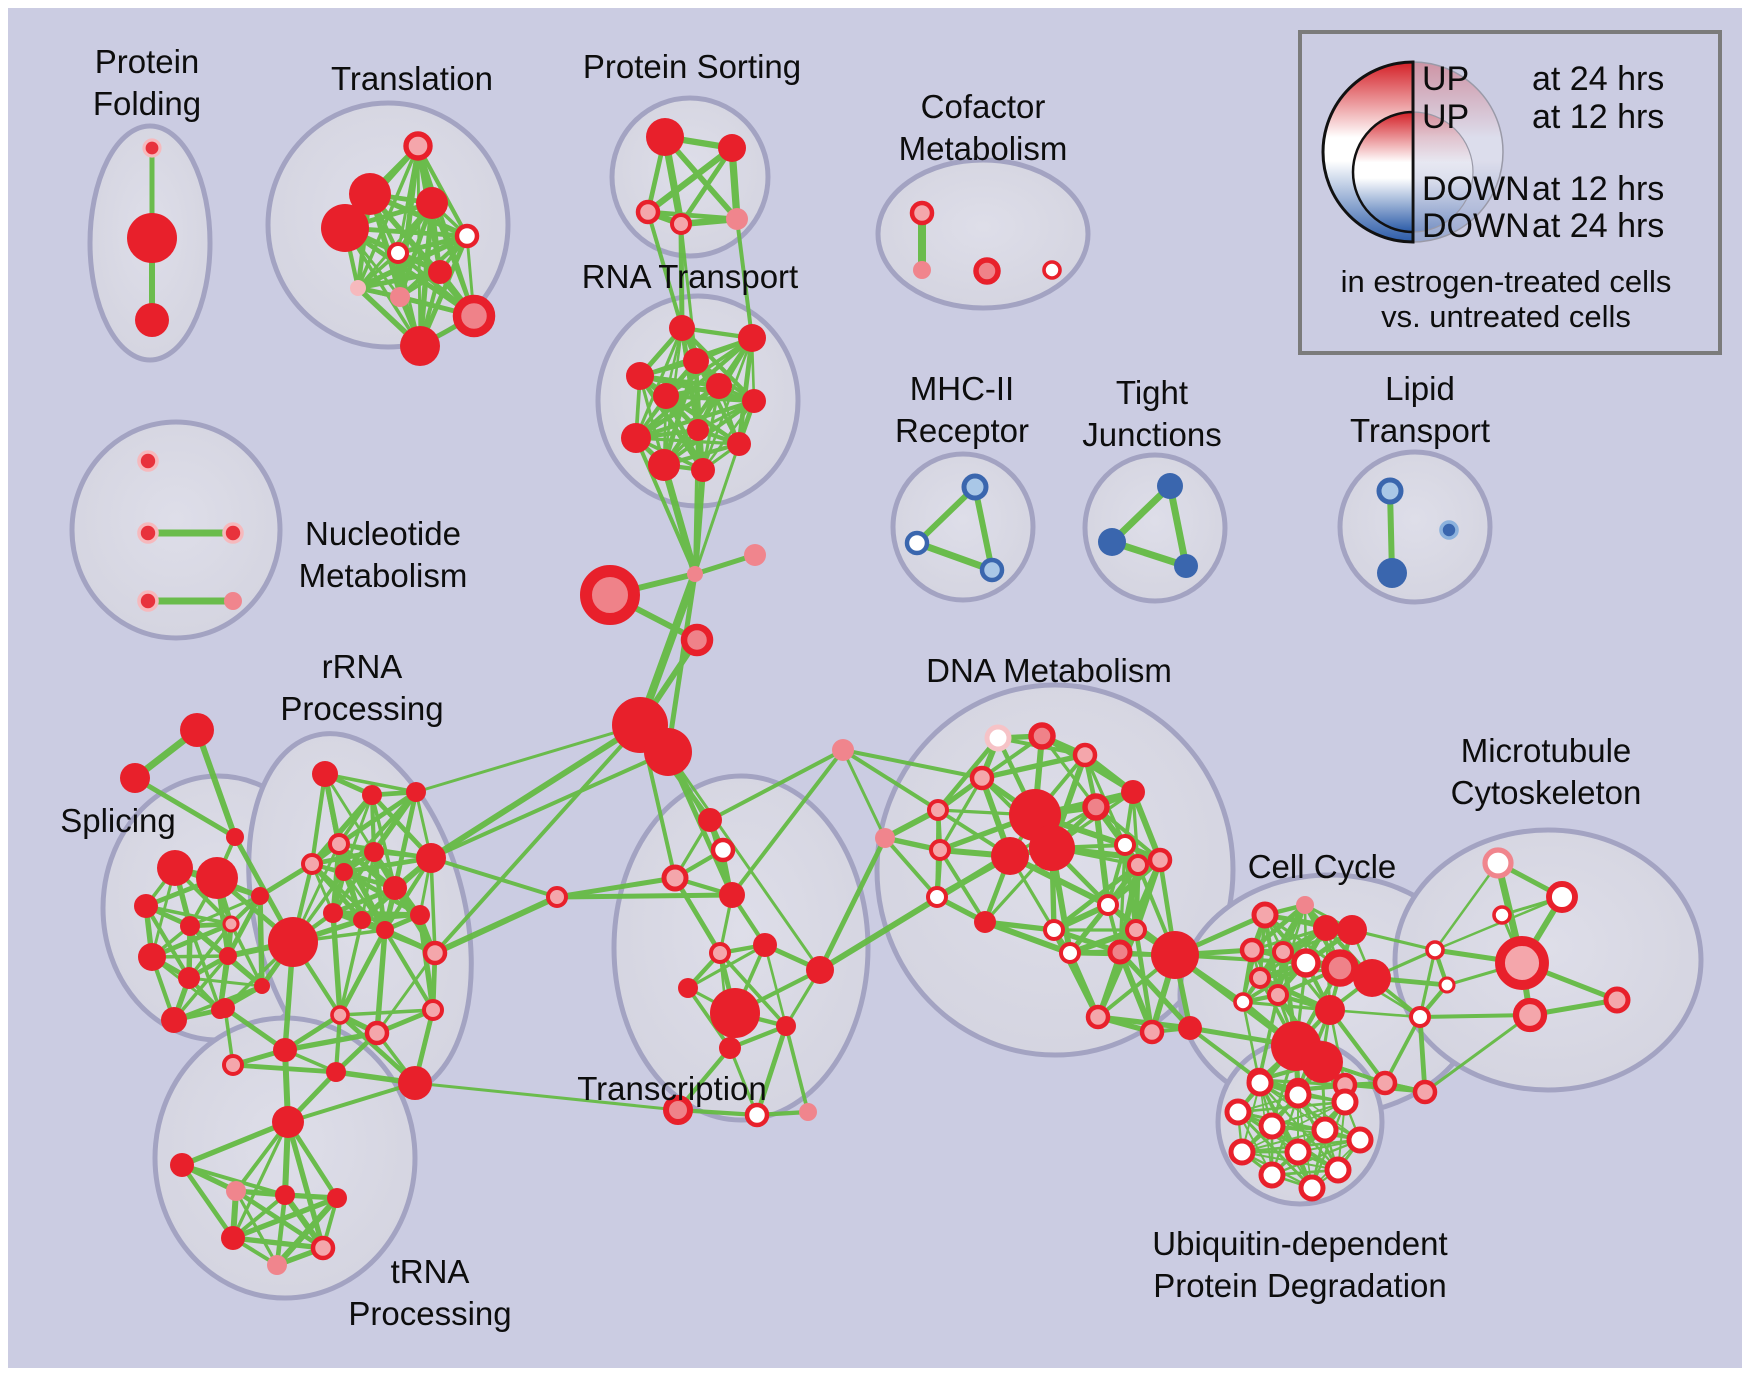  What do you see at coordinates (147, 103) in the screenshot?
I see `cluster-label-protein-folding: Folding` at bounding box center [147, 103].